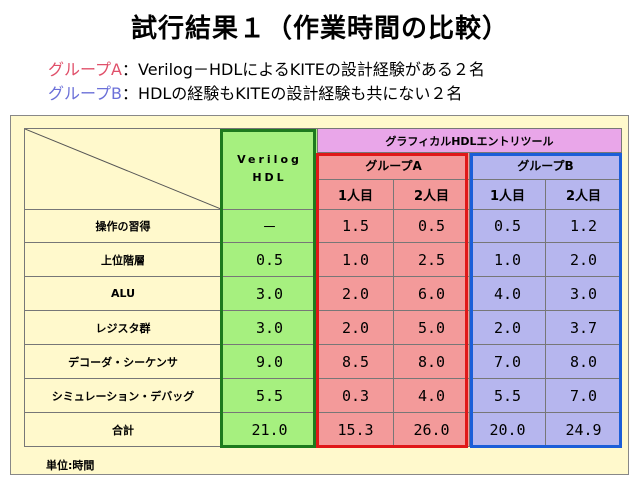 The image size is (640, 480). I want to click on group-a-person1-cell: 1.5, so click(355, 226).